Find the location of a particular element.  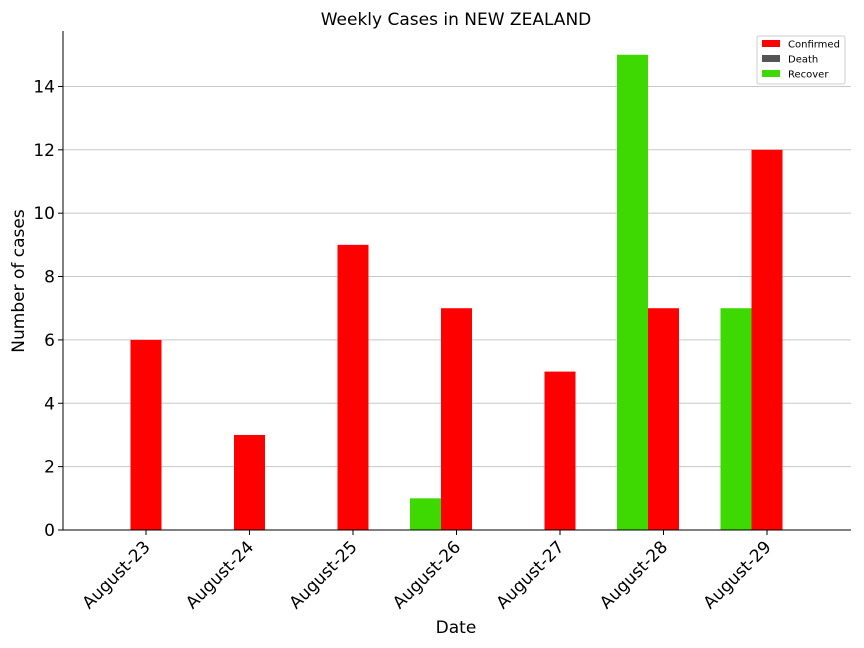

y-tick-label: 12 is located at coordinates (44, 151).